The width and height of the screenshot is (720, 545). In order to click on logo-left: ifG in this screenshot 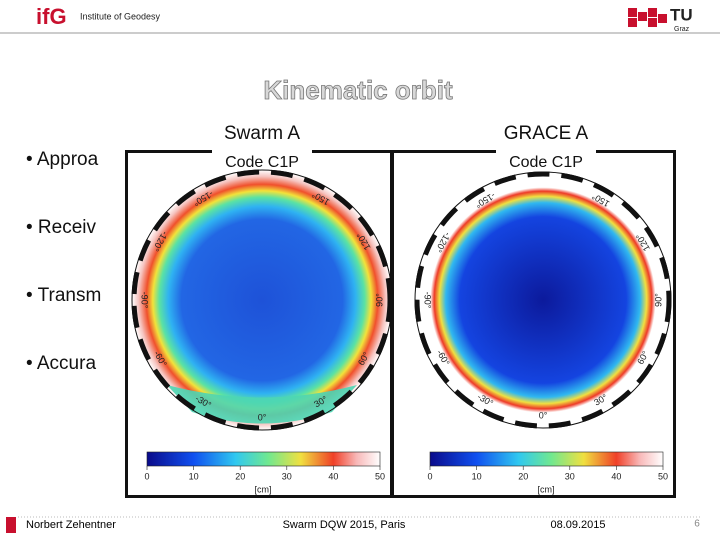, I will do `click(51, 16)`.